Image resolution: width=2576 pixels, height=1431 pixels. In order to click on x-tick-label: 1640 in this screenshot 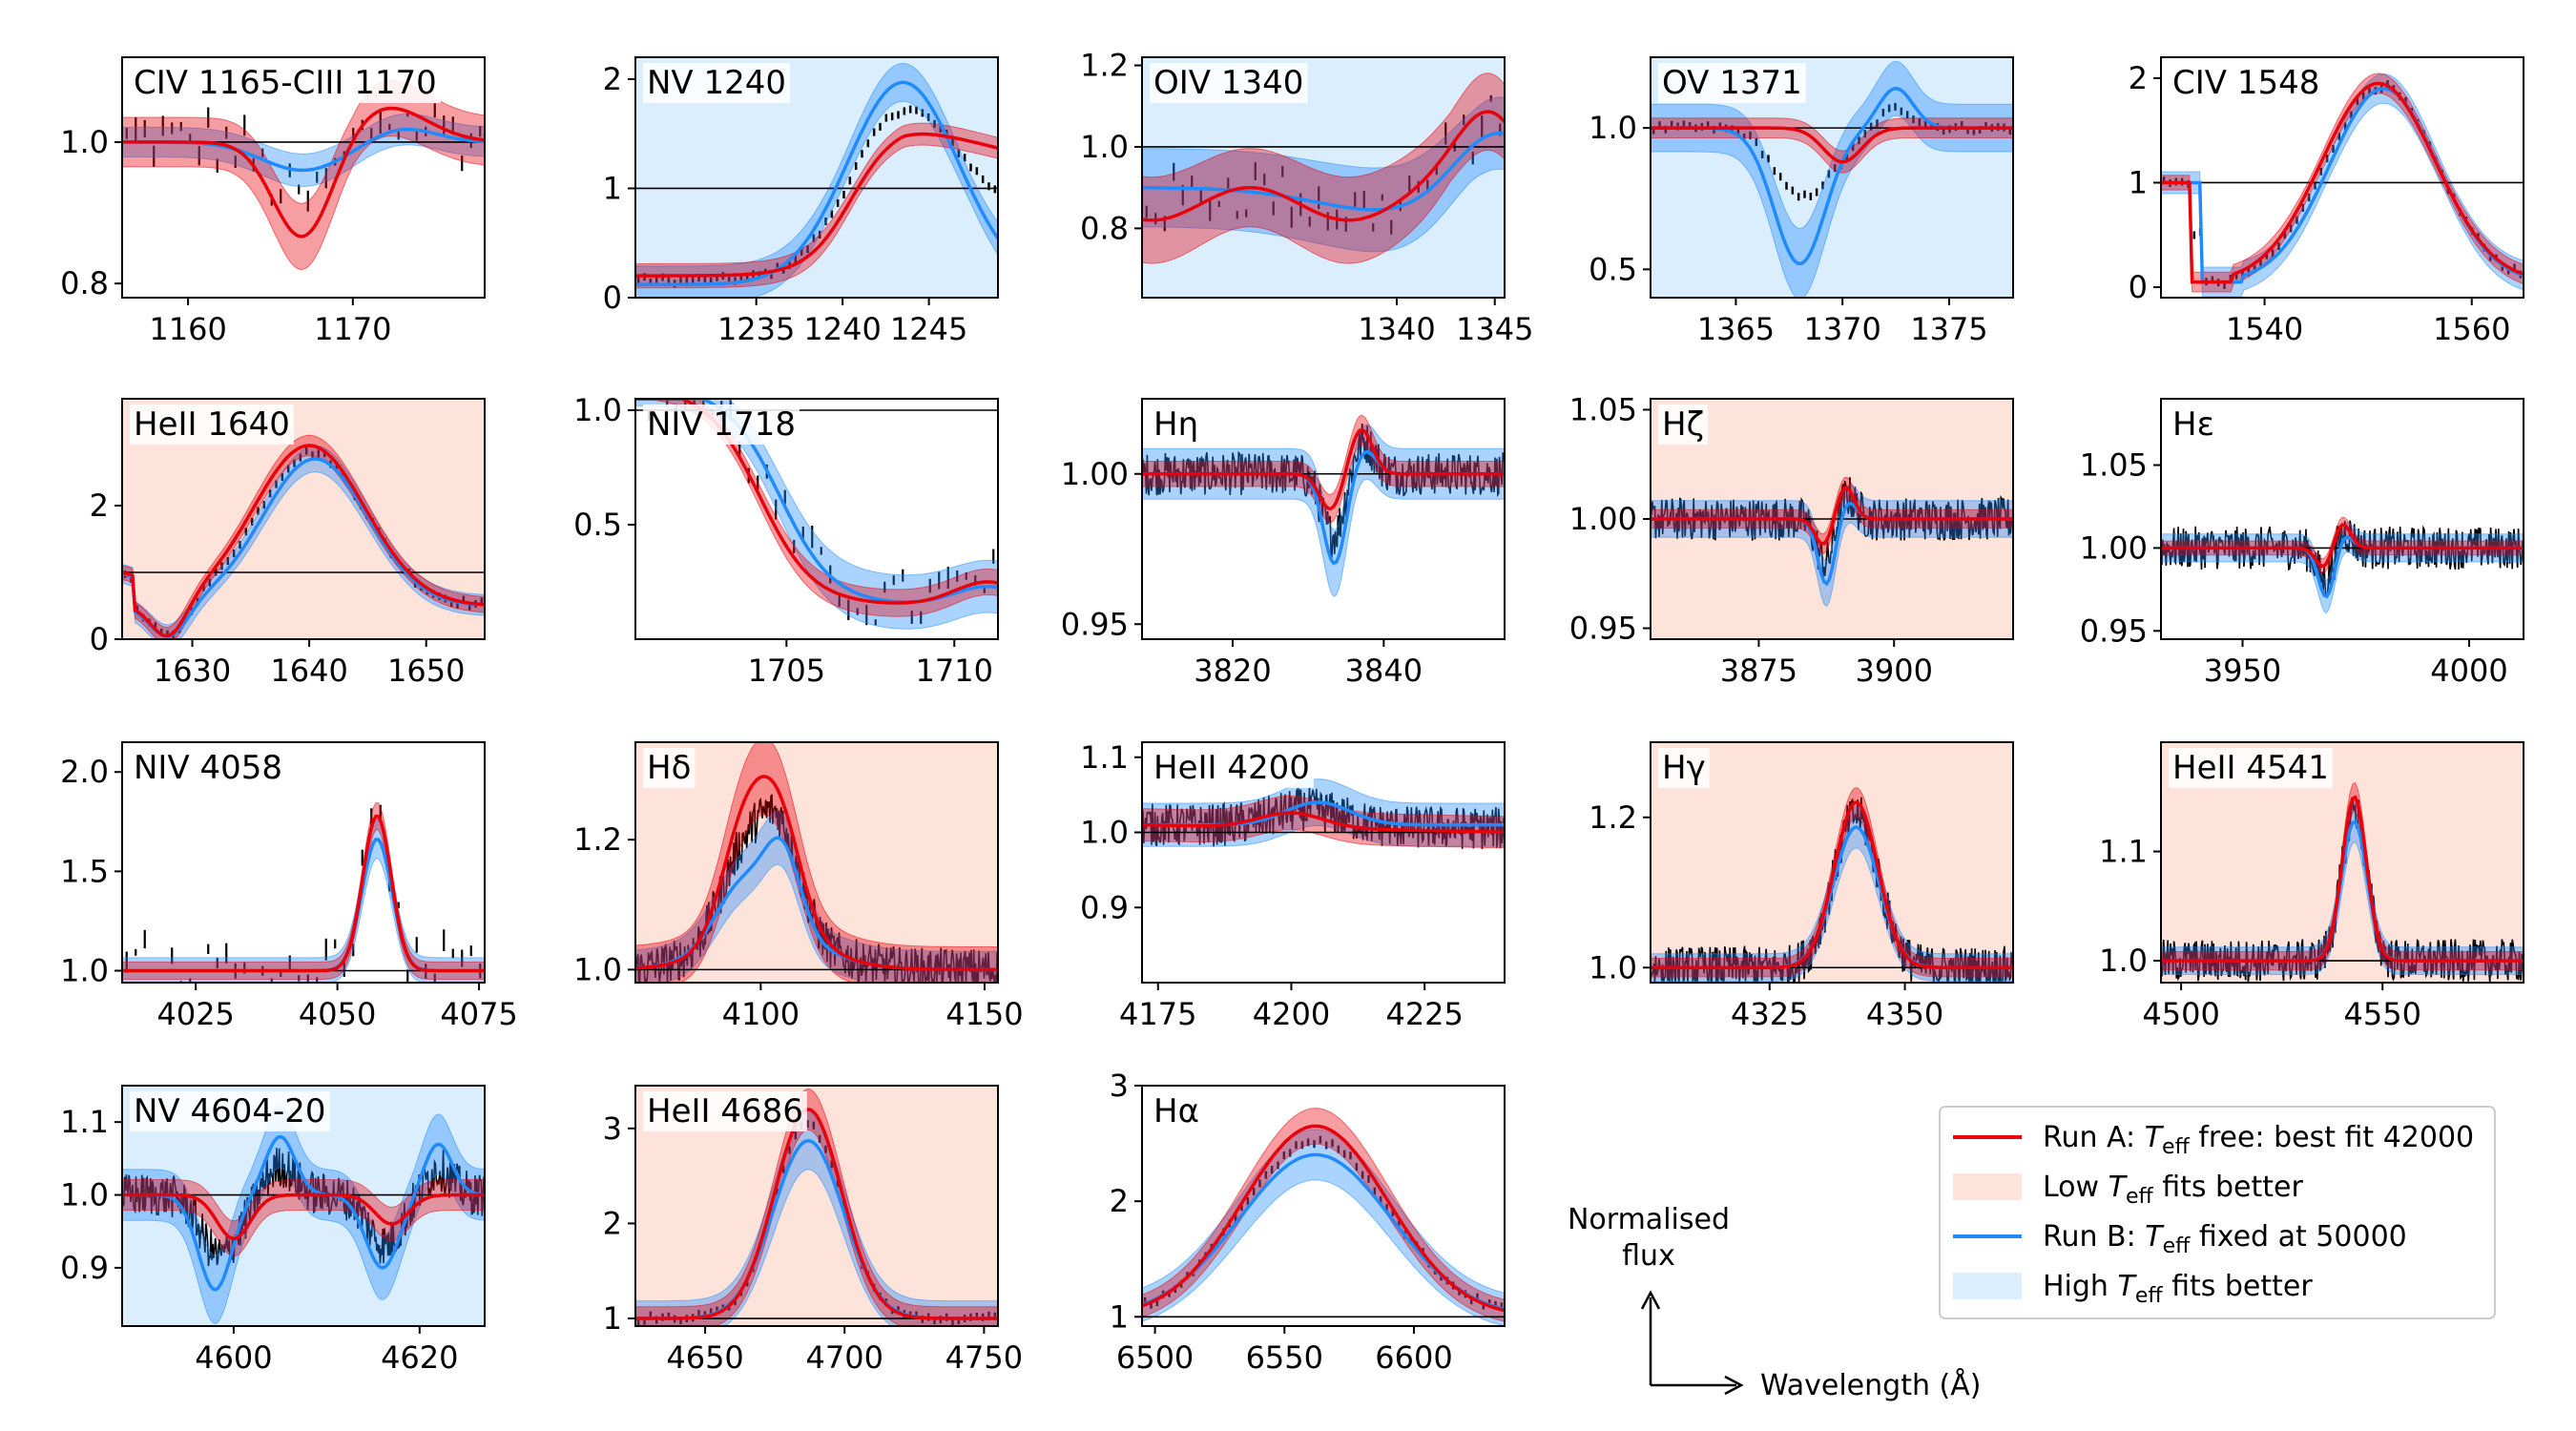, I will do `click(308, 671)`.